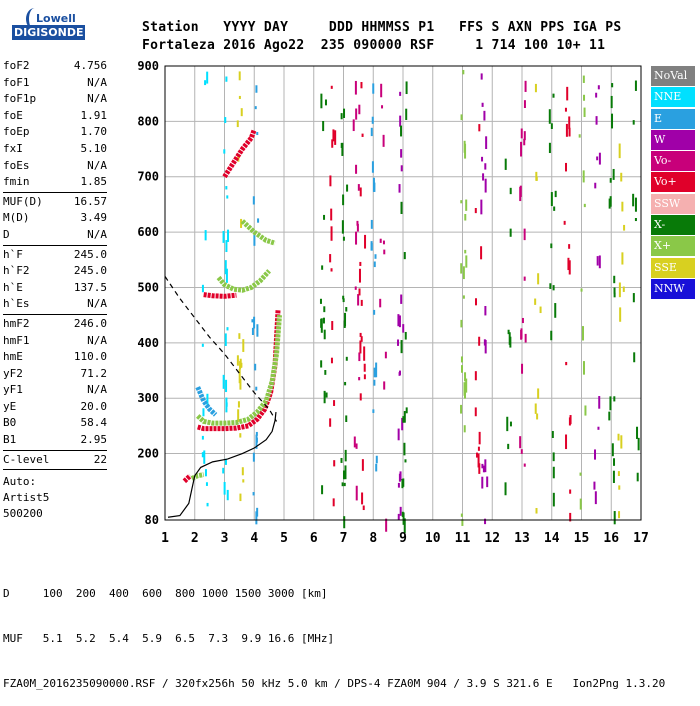 The width and height of the screenshot is (700, 706). Describe the element at coordinates (673, 225) in the screenshot. I see `legend-item: X-` at that location.